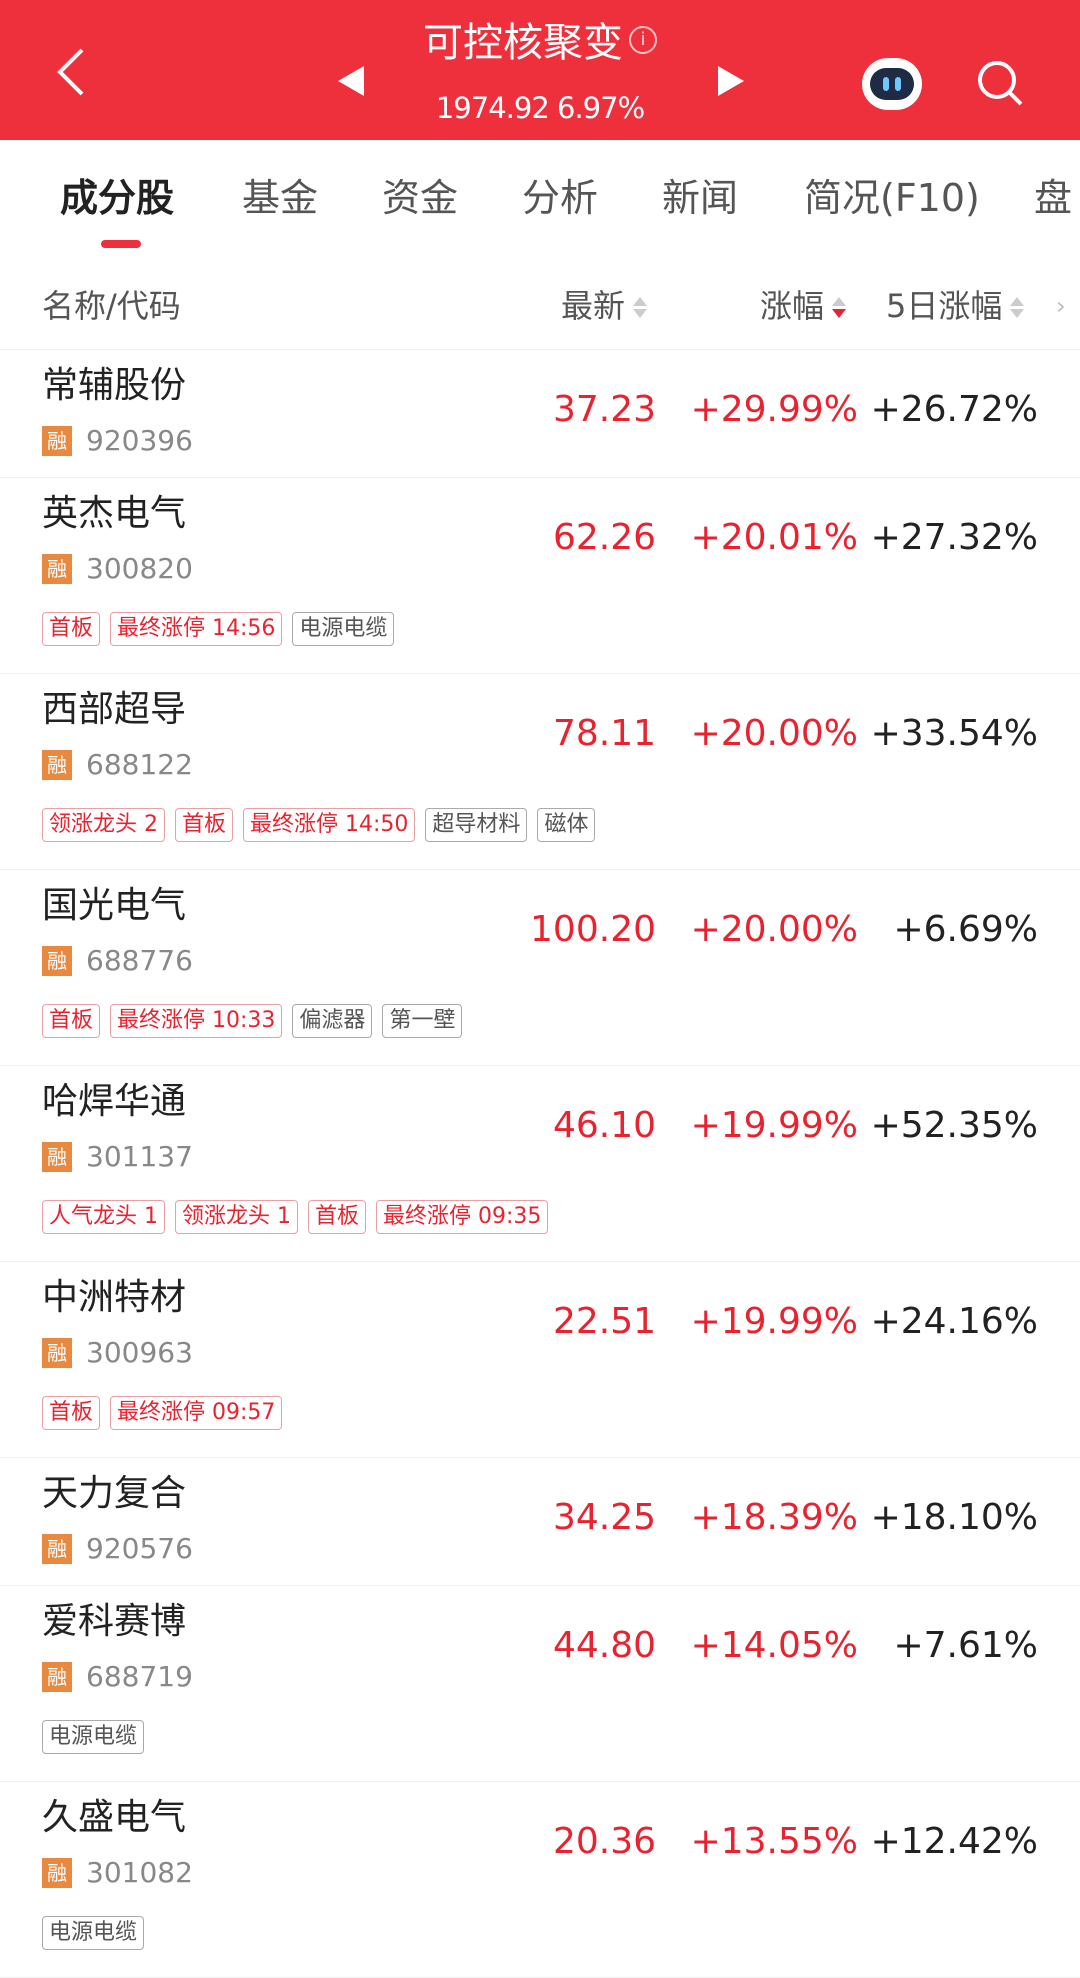 The height and width of the screenshot is (1978, 1080). What do you see at coordinates (604, 733) in the screenshot?
I see `latest-price: 78.11` at bounding box center [604, 733].